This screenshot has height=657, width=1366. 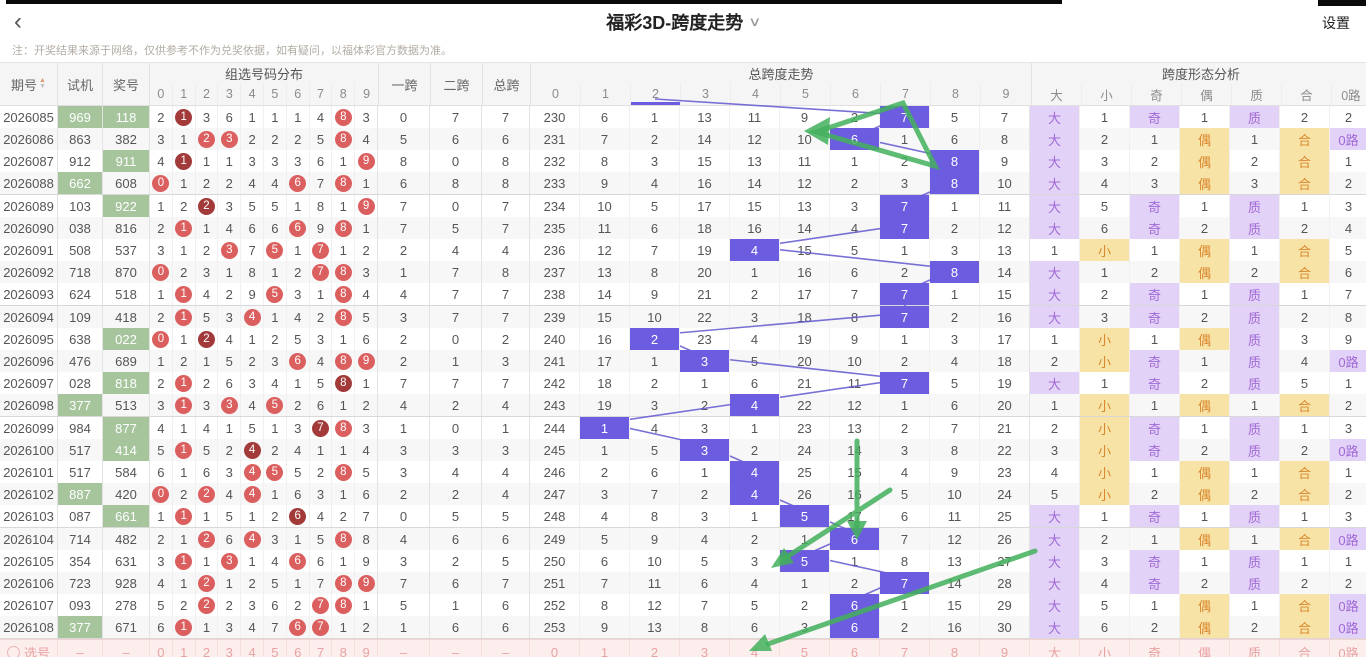 I want to click on hit-digit-badge: 8, so click(x=343, y=317).